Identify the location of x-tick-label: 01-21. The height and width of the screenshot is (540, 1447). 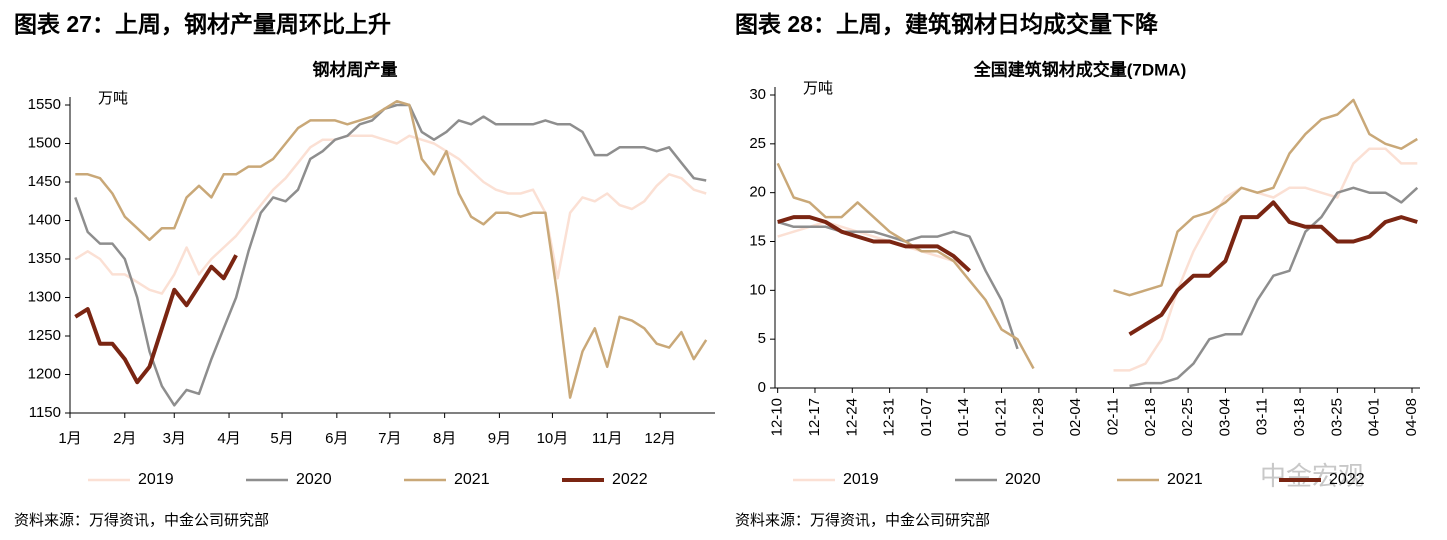
(1001, 417).